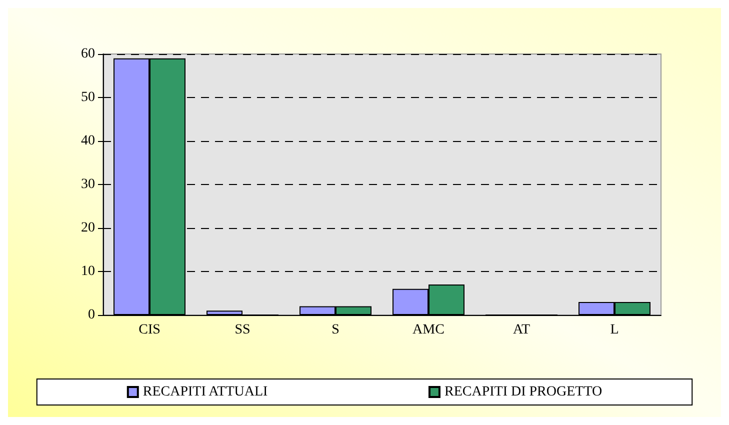 The height and width of the screenshot is (425, 729). I want to click on legend-label: RECAPITI DI PROGETTO, so click(523, 392).